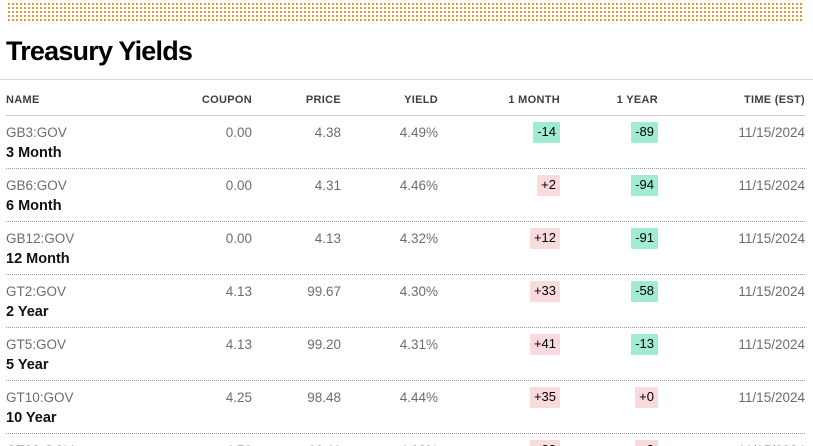  What do you see at coordinates (36, 344) in the screenshot?
I see `security-ticker-link: GT5:GOV` at bounding box center [36, 344].